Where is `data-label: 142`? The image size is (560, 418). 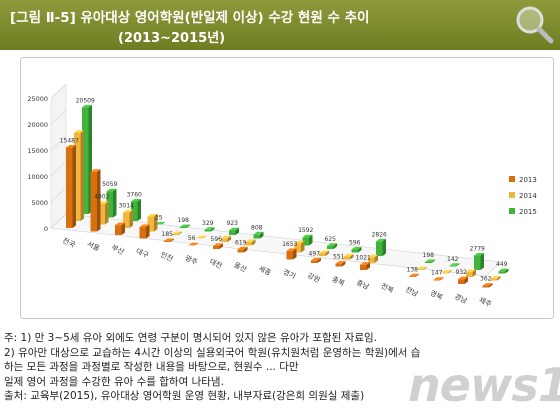
data-label: 142 is located at coordinates (453, 259).